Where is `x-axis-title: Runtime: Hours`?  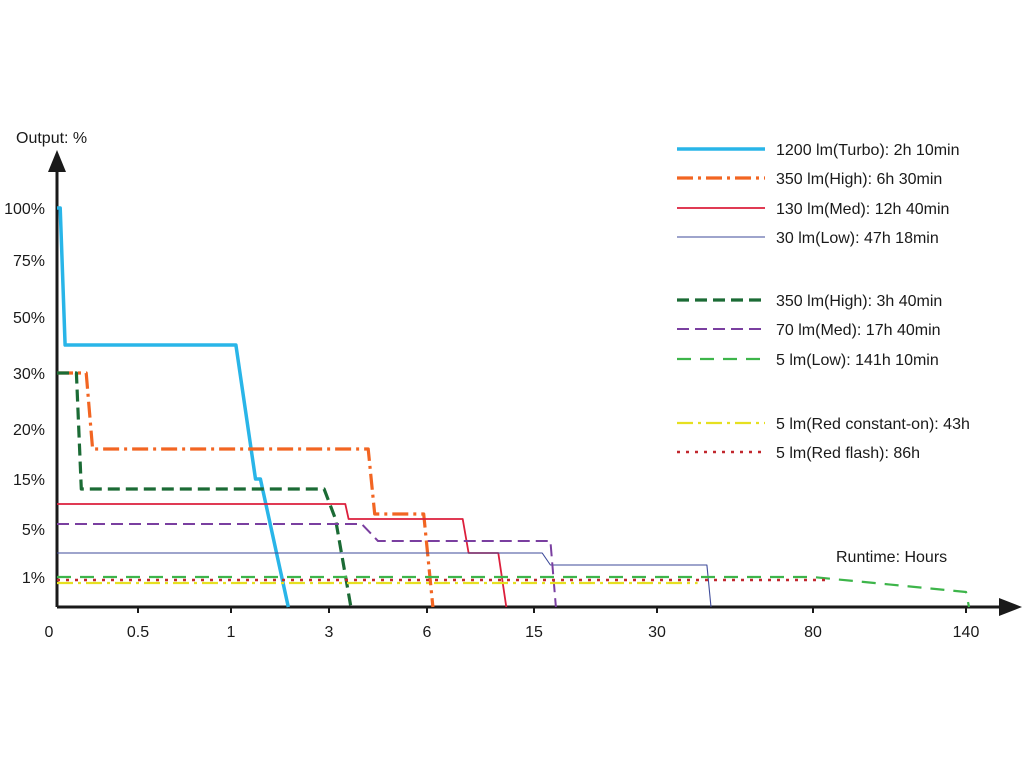 x-axis-title: Runtime: Hours is located at coordinates (891, 557).